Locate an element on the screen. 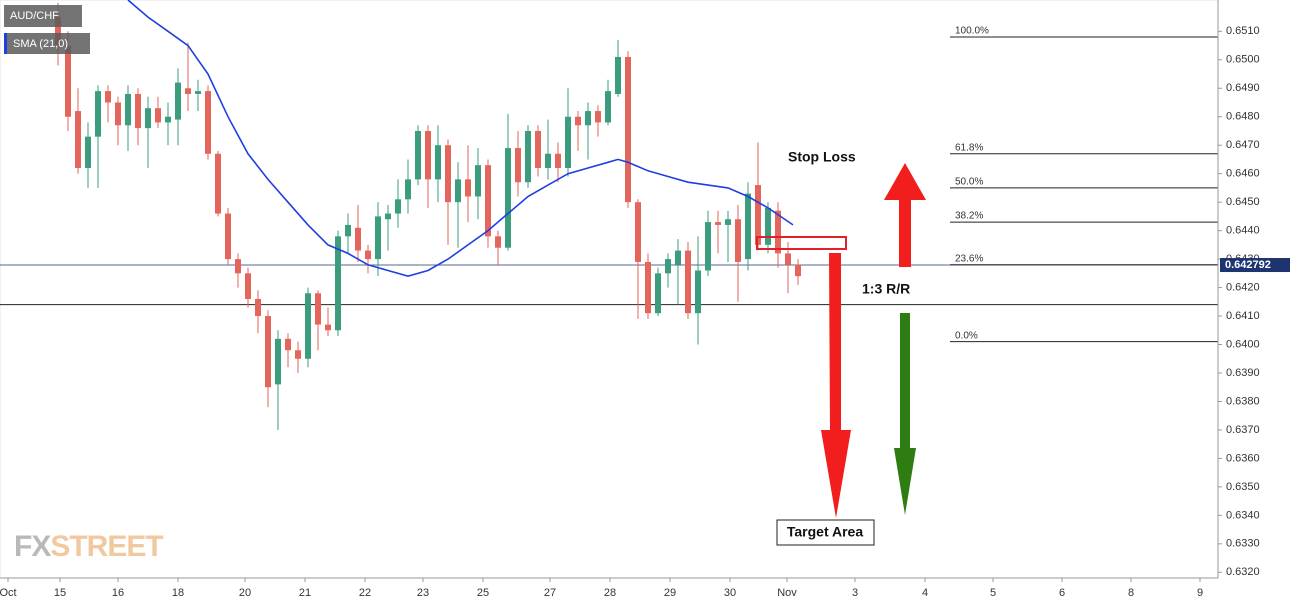 This screenshot has height=606, width=1290. x-tick-label: Nov is located at coordinates (787, 593).